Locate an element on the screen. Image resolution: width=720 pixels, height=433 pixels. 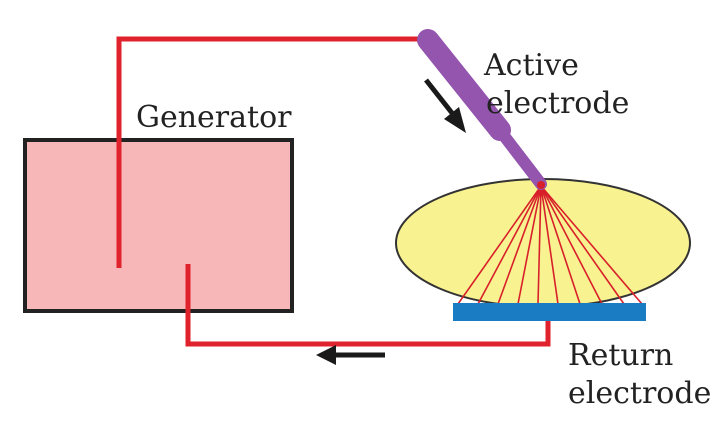
arrow-down-right-icon is located at coordinates (445, 105).